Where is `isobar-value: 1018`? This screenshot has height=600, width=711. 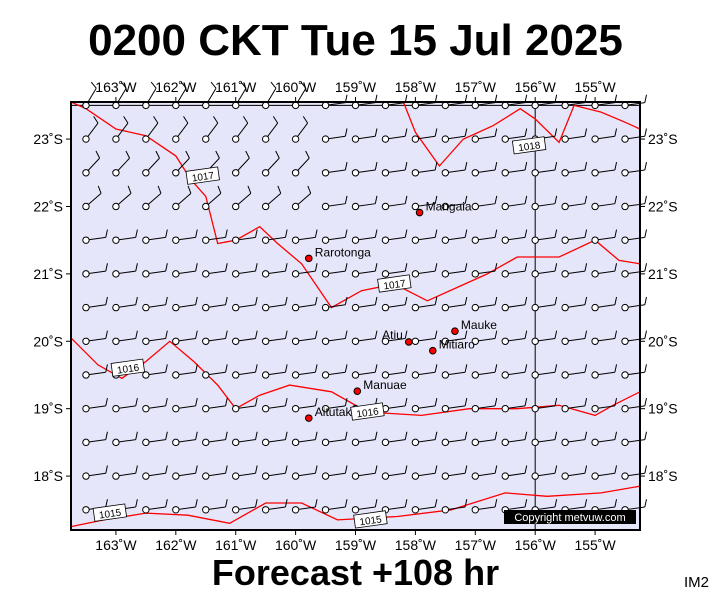
isobar-value: 1018 is located at coordinates (530, 147).